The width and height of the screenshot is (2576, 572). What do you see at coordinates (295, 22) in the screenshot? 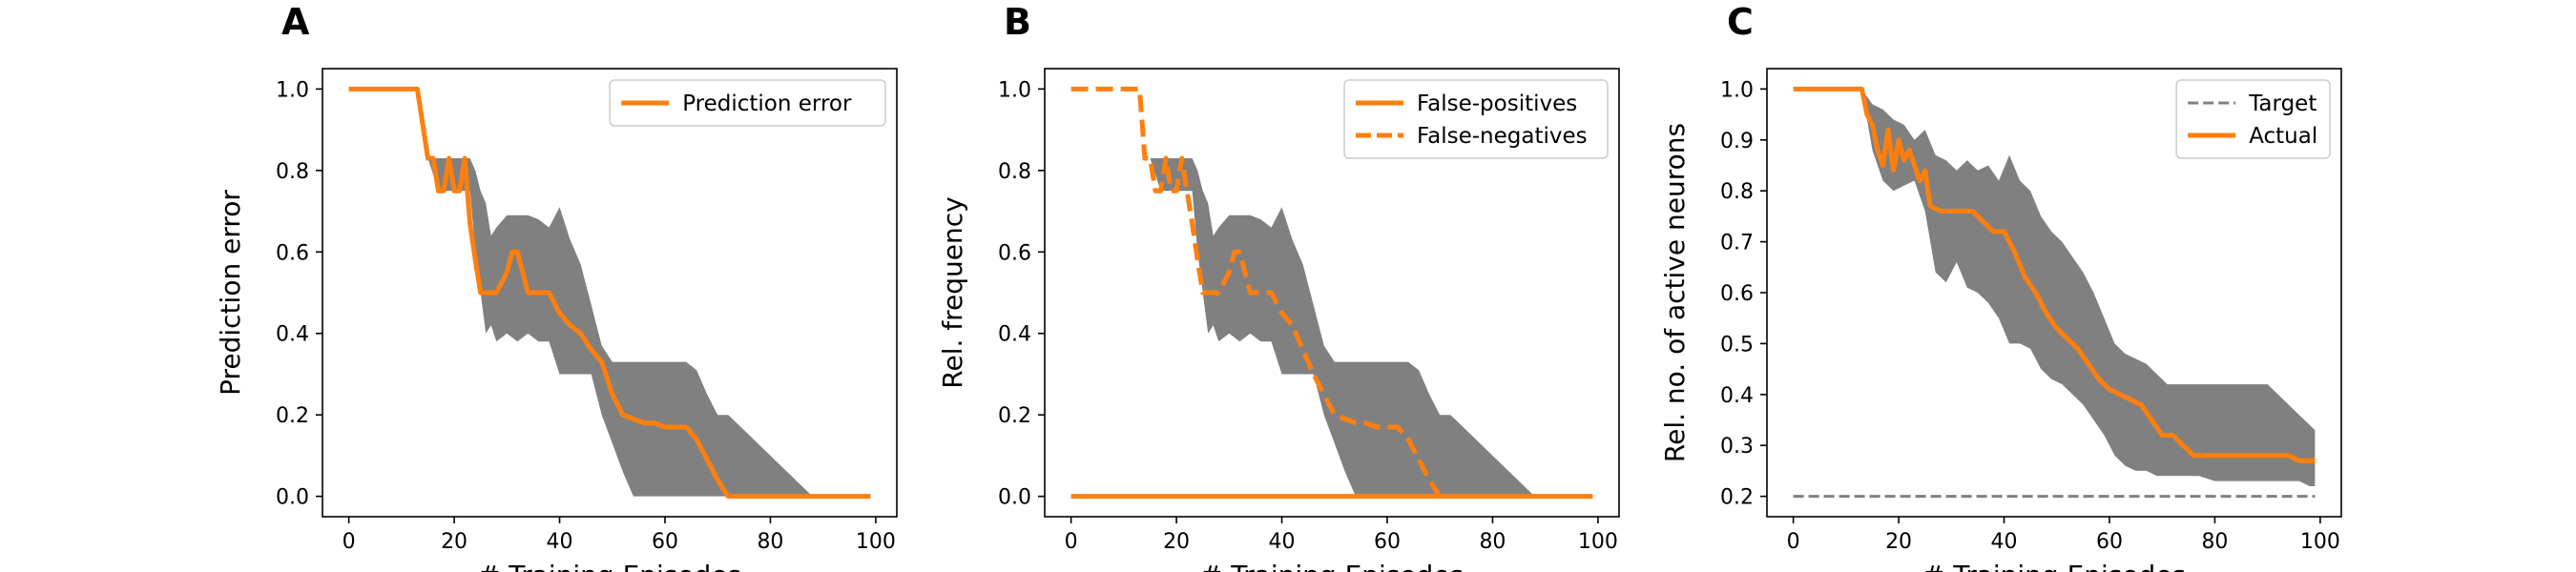
I see `panel-letter: A` at bounding box center [295, 22].